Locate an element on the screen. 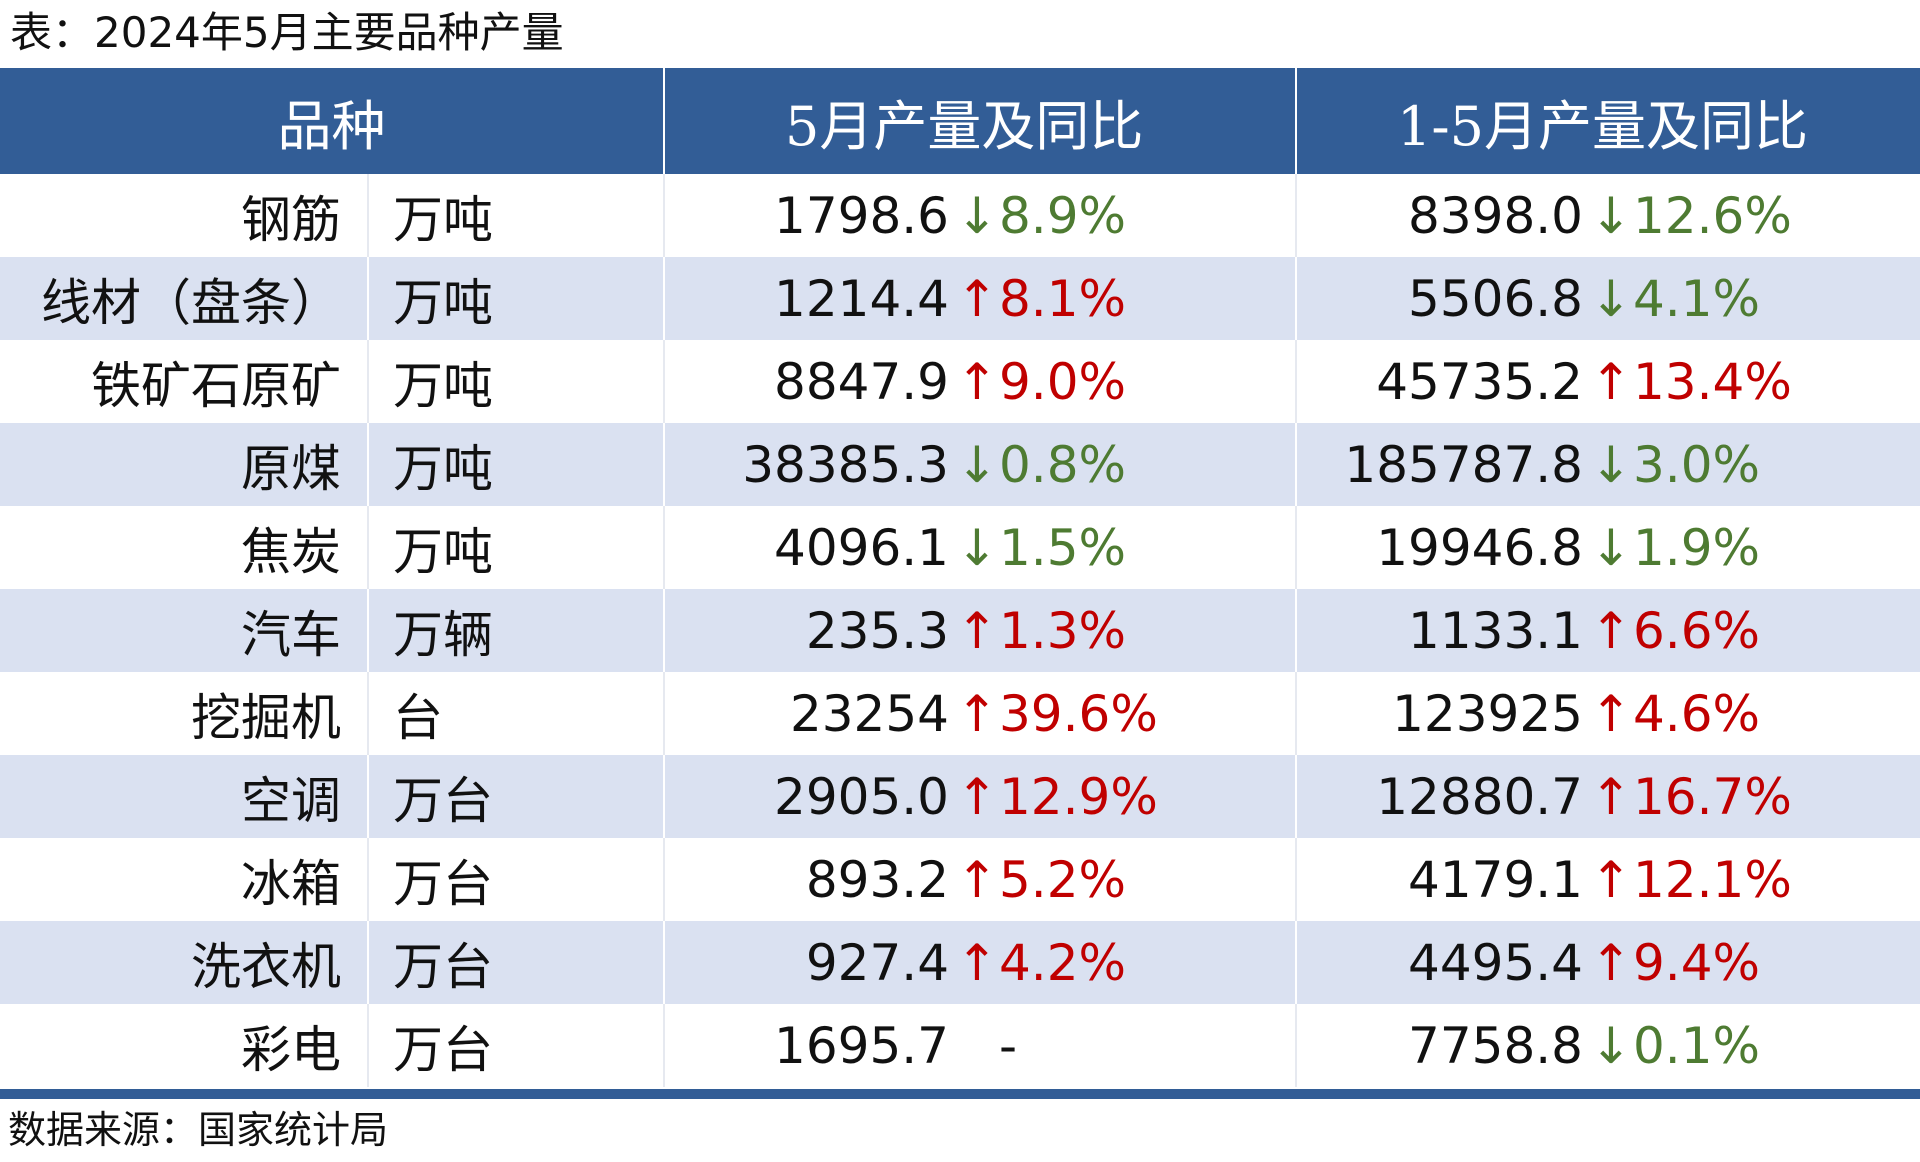 The height and width of the screenshot is (1162, 1920). may-value: 1798.6 is located at coordinates (861, 215).